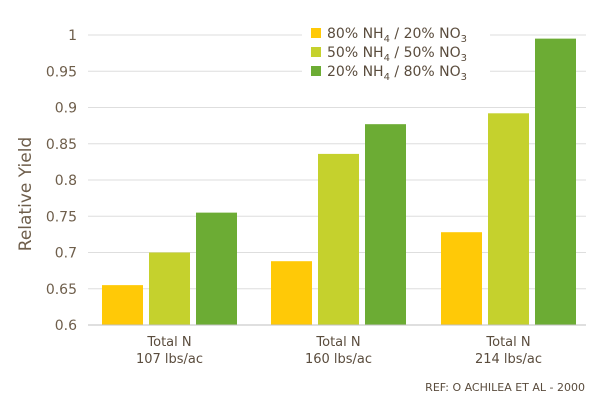  What do you see at coordinates (508, 359) in the screenshot?
I see `x-category-label-line2: 214 lbs/ac` at bounding box center [508, 359].